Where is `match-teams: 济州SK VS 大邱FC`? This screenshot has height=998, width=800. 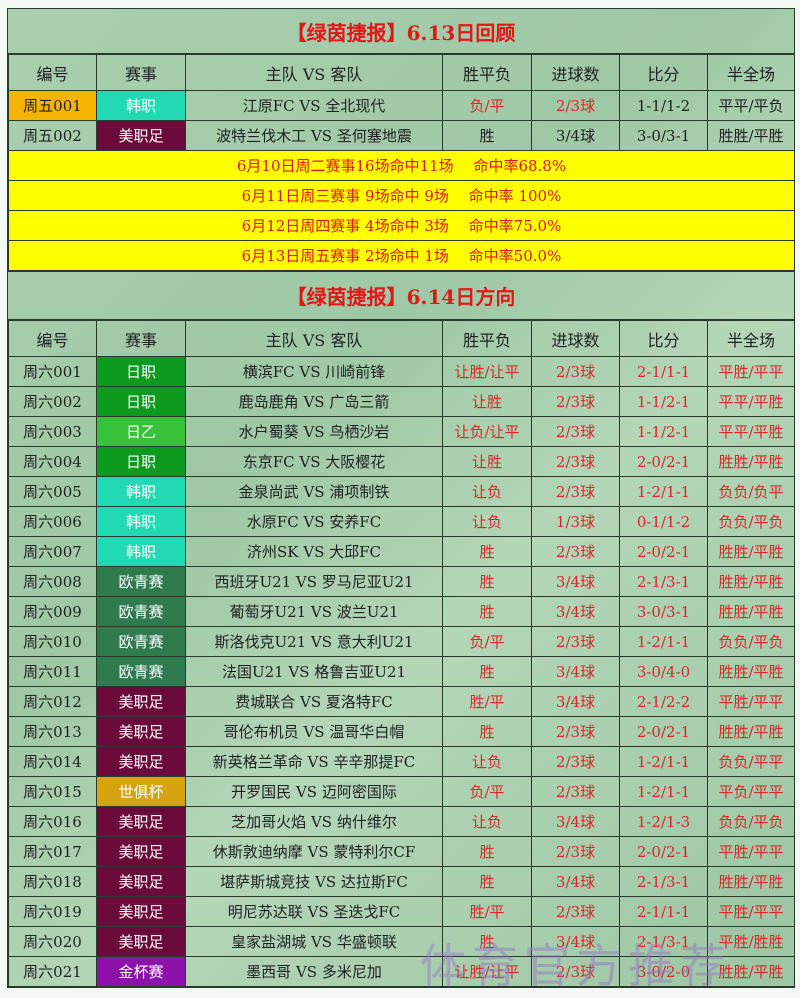
match-teams: 济州SK VS 大邱FC is located at coordinates (314, 551).